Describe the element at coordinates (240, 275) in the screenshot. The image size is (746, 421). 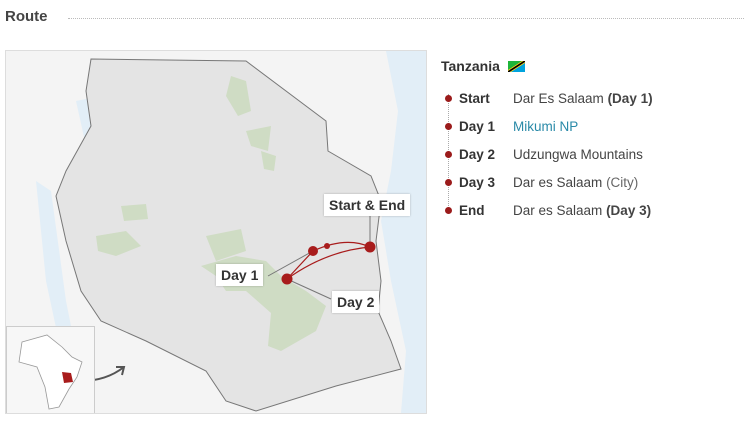
I see `label-day1: Day 1` at that location.